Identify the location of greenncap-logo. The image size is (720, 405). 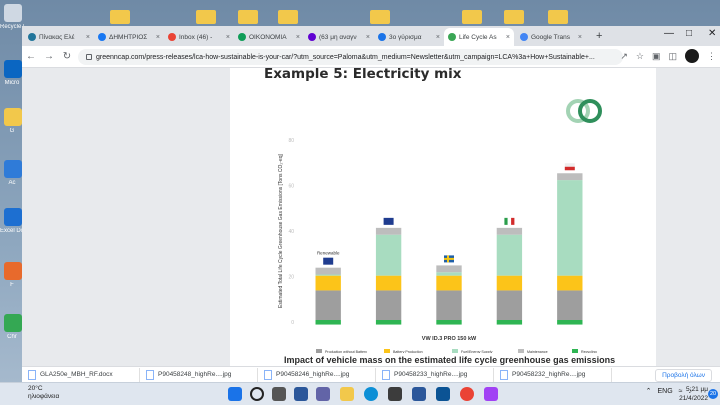
(584, 111).